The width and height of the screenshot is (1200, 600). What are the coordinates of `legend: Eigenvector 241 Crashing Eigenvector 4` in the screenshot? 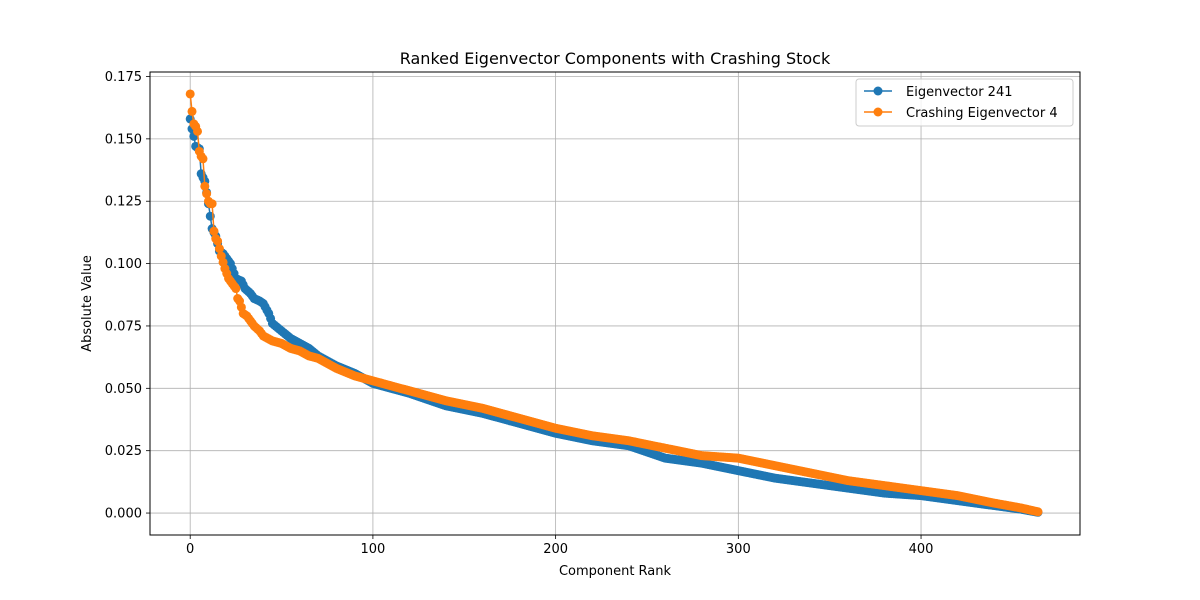 It's located at (964, 102).